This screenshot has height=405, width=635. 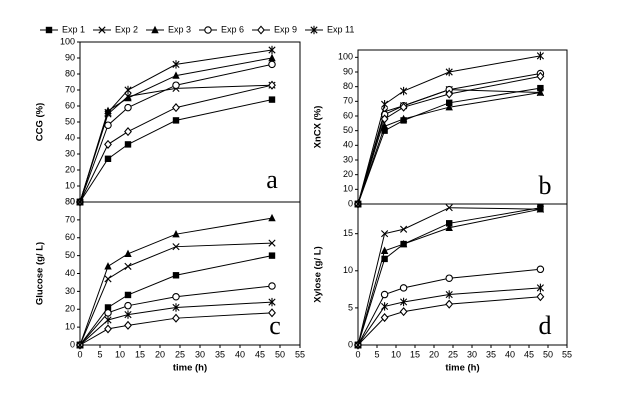 What do you see at coordinates (70, 153) in the screenshot?
I see `y-tick-label: 30` at bounding box center [70, 153].